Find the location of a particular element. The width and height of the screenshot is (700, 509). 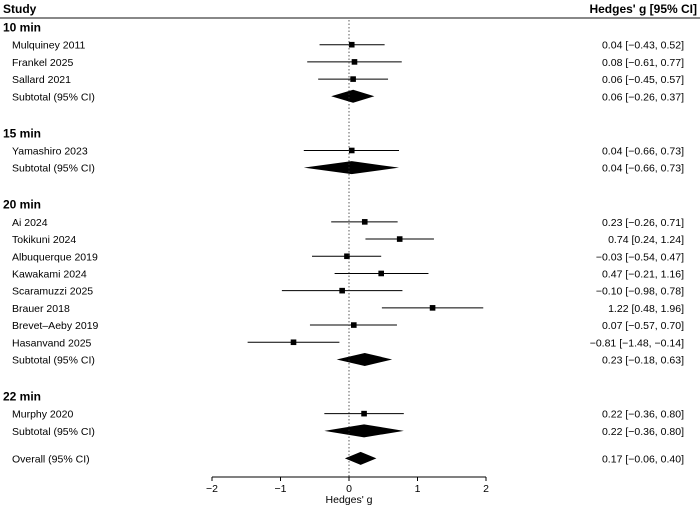

study-label: Scaramuzzi 2025 is located at coordinates (52, 292).